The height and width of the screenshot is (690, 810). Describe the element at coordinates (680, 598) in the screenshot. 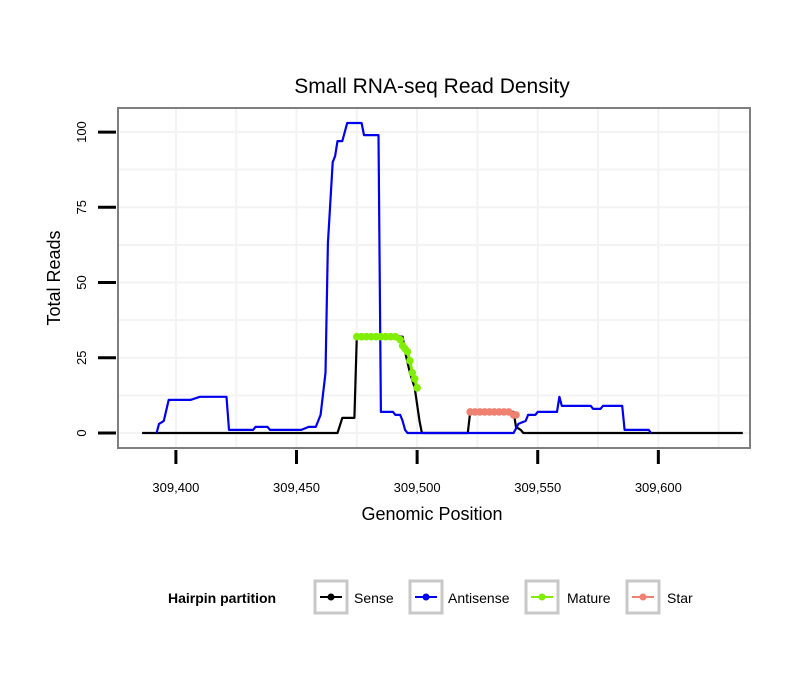

I see `legend-label-star: Star` at that location.